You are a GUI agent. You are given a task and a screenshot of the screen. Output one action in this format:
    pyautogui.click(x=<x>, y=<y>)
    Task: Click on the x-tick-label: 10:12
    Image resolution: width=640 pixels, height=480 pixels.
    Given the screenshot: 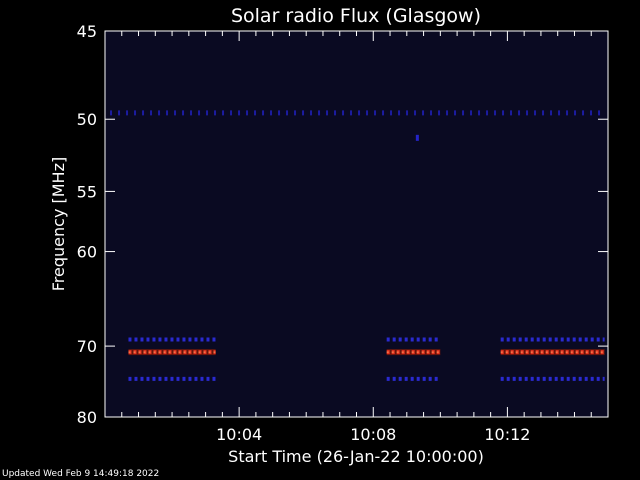 What is the action you would take?
    pyautogui.click(x=507, y=434)
    